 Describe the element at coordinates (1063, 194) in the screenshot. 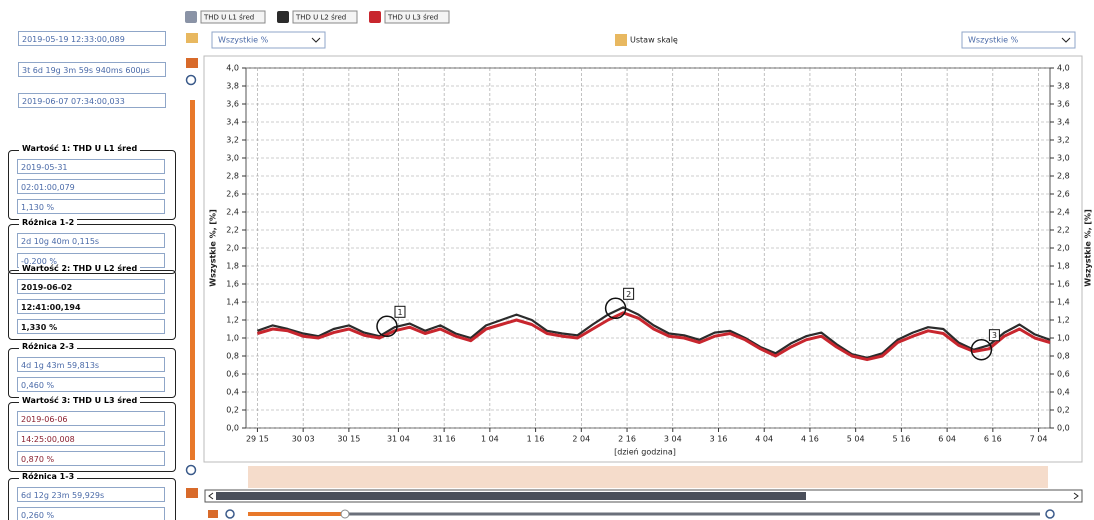

I see `y2-tick-label: 2,6` at that location.